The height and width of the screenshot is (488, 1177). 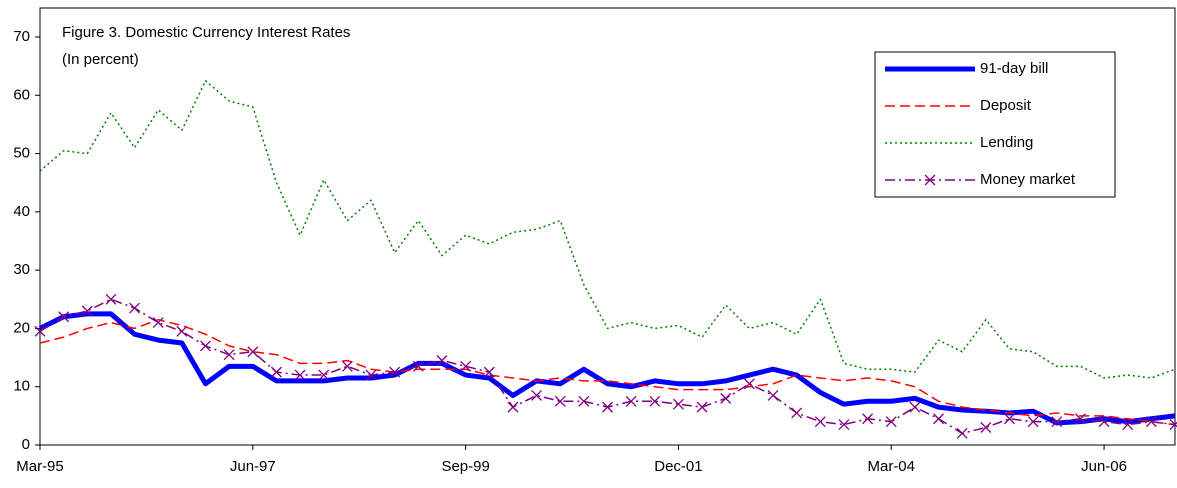 What do you see at coordinates (26, 444) in the screenshot?
I see `y-tick-label: 0` at bounding box center [26, 444].